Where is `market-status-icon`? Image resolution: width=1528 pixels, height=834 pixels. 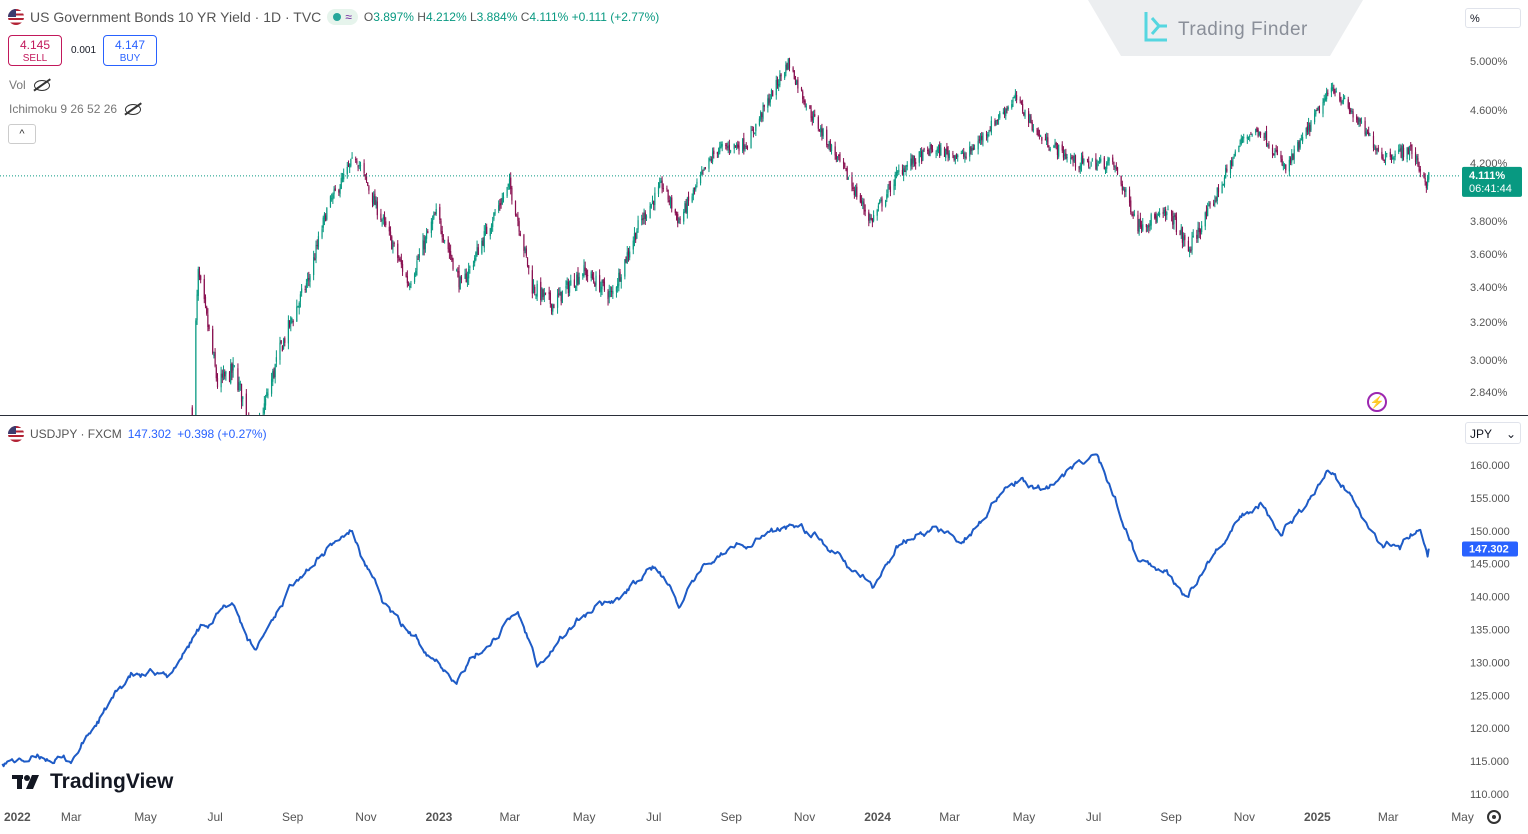 market-status-icon is located at coordinates (337, 17).